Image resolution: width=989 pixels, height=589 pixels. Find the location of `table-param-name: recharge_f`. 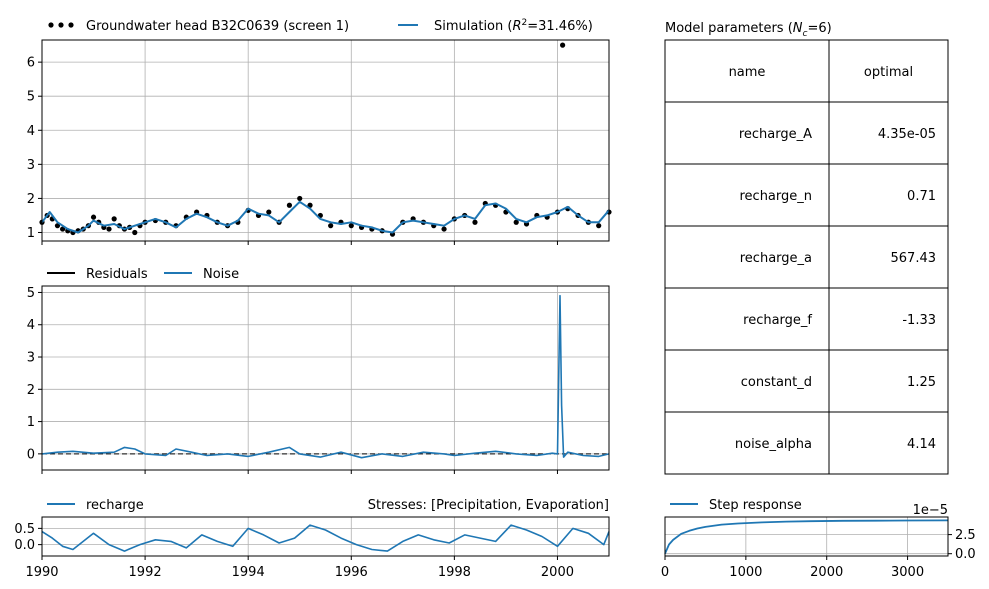

table-param-name: recharge_f is located at coordinates (777, 320).